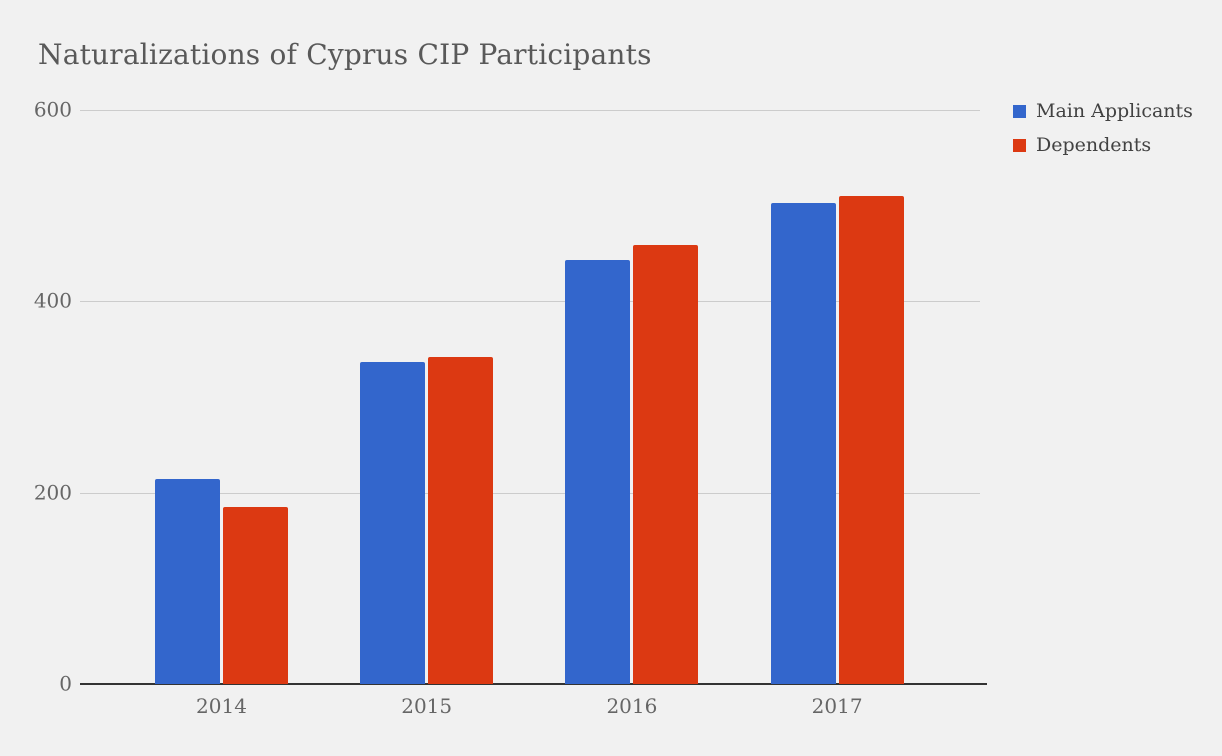 This screenshot has height=756, width=1222. Describe the element at coordinates (837, 706) in the screenshot. I see `x-tick-label-2017: 2017` at that location.